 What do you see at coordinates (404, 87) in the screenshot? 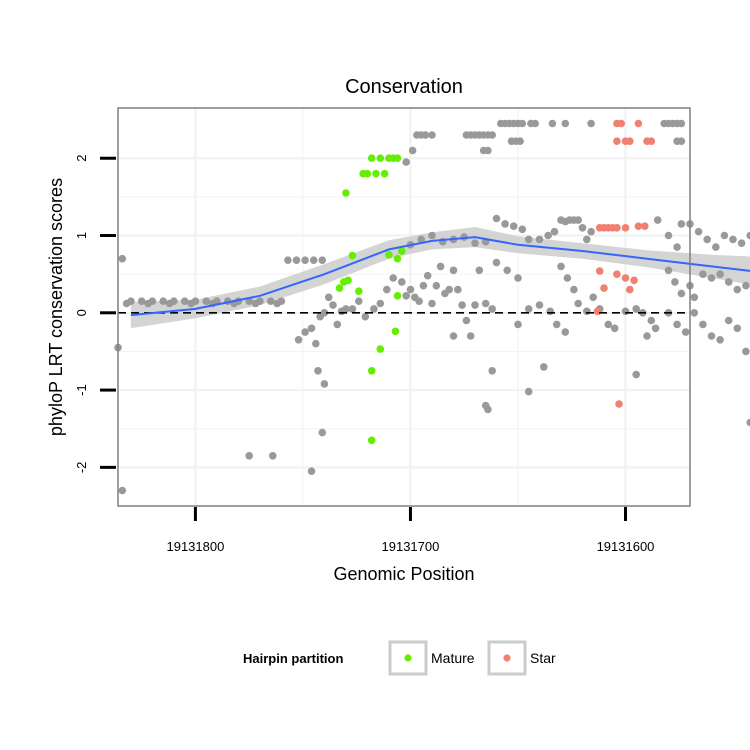
I see `chart-title: Conservation` at bounding box center [404, 87].